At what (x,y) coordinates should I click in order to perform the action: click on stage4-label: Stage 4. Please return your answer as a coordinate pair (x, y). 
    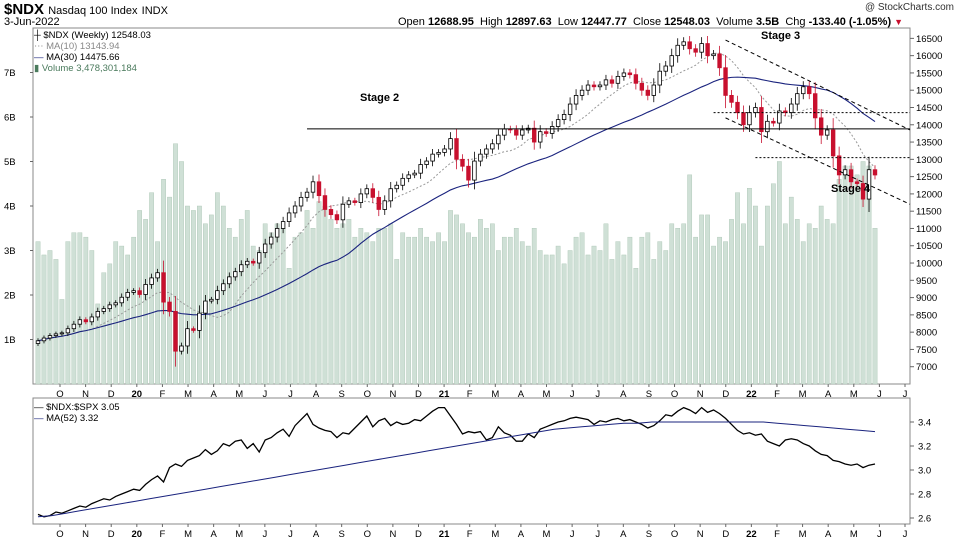
    Looking at the image, I should click on (851, 189).